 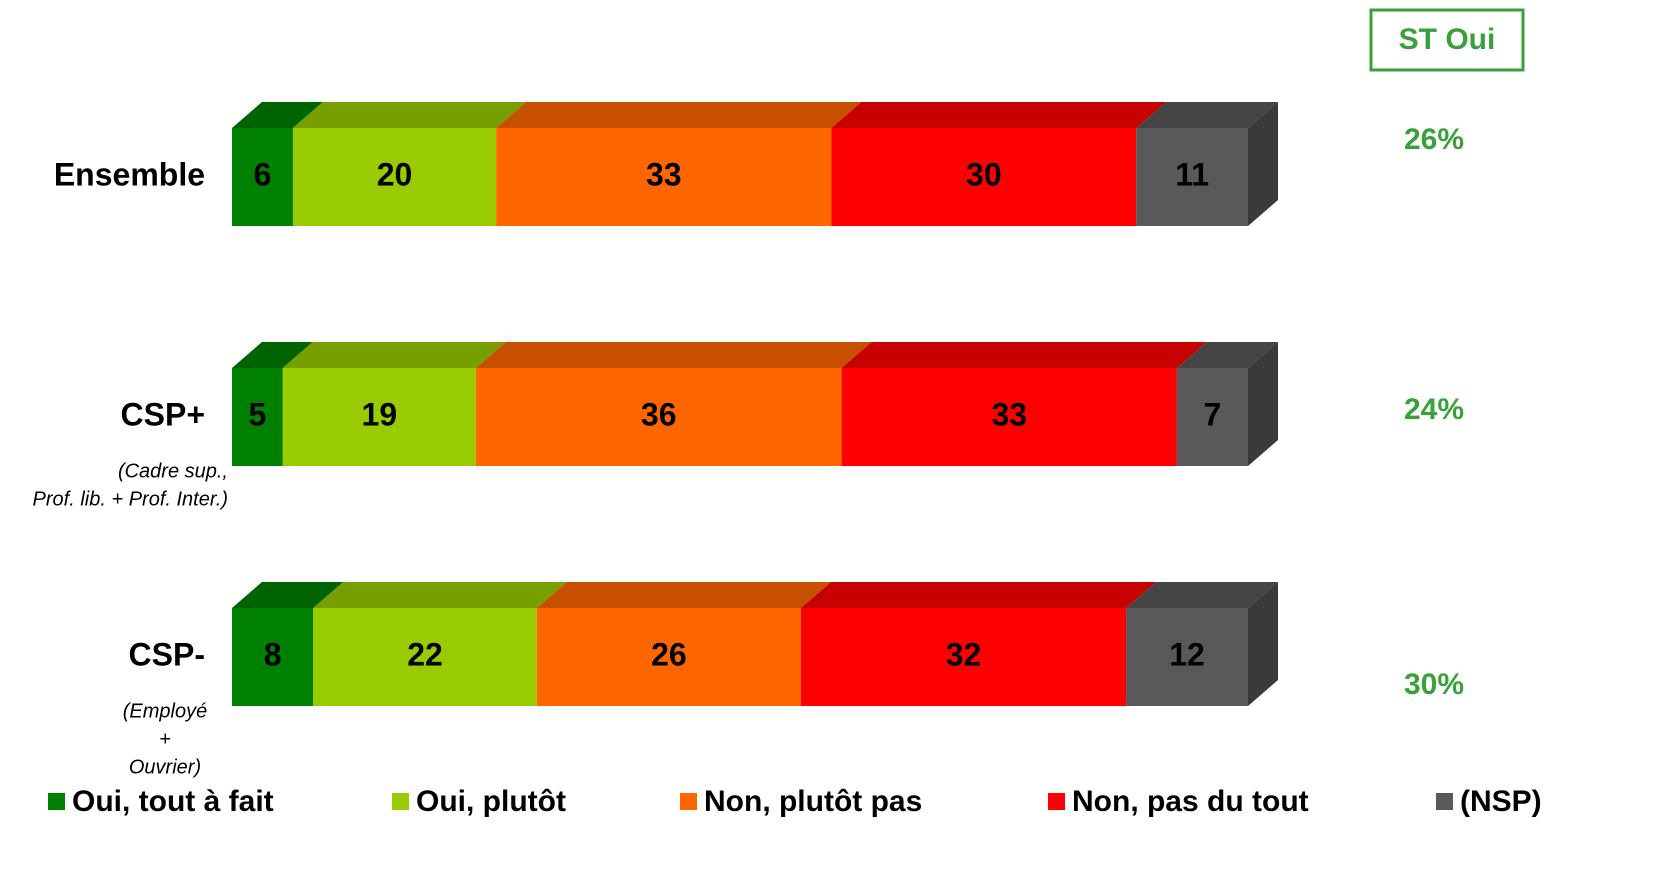 What do you see at coordinates (129, 174) in the screenshot?
I see `category-label: Ensemble` at bounding box center [129, 174].